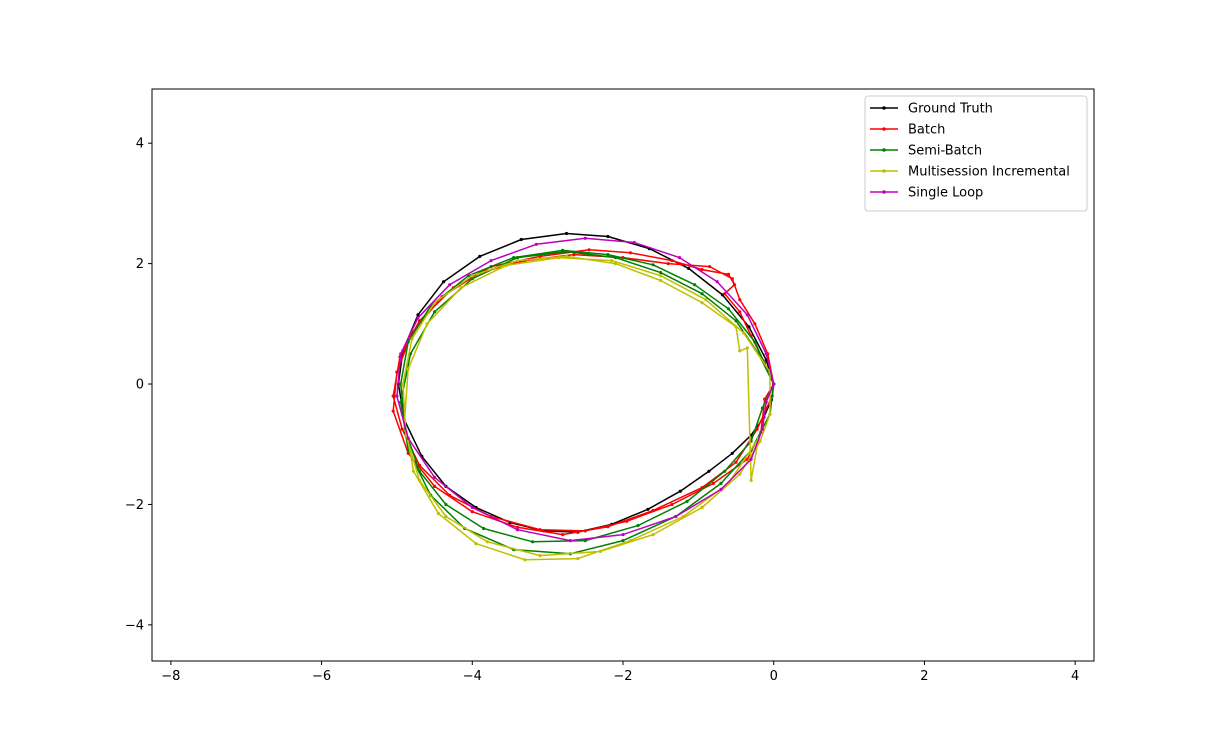 Image resolution: width=1215 pixels, height=742 pixels. What do you see at coordinates (926, 151) in the screenshot?
I see `legend-item: Semi-Batch` at bounding box center [926, 151].